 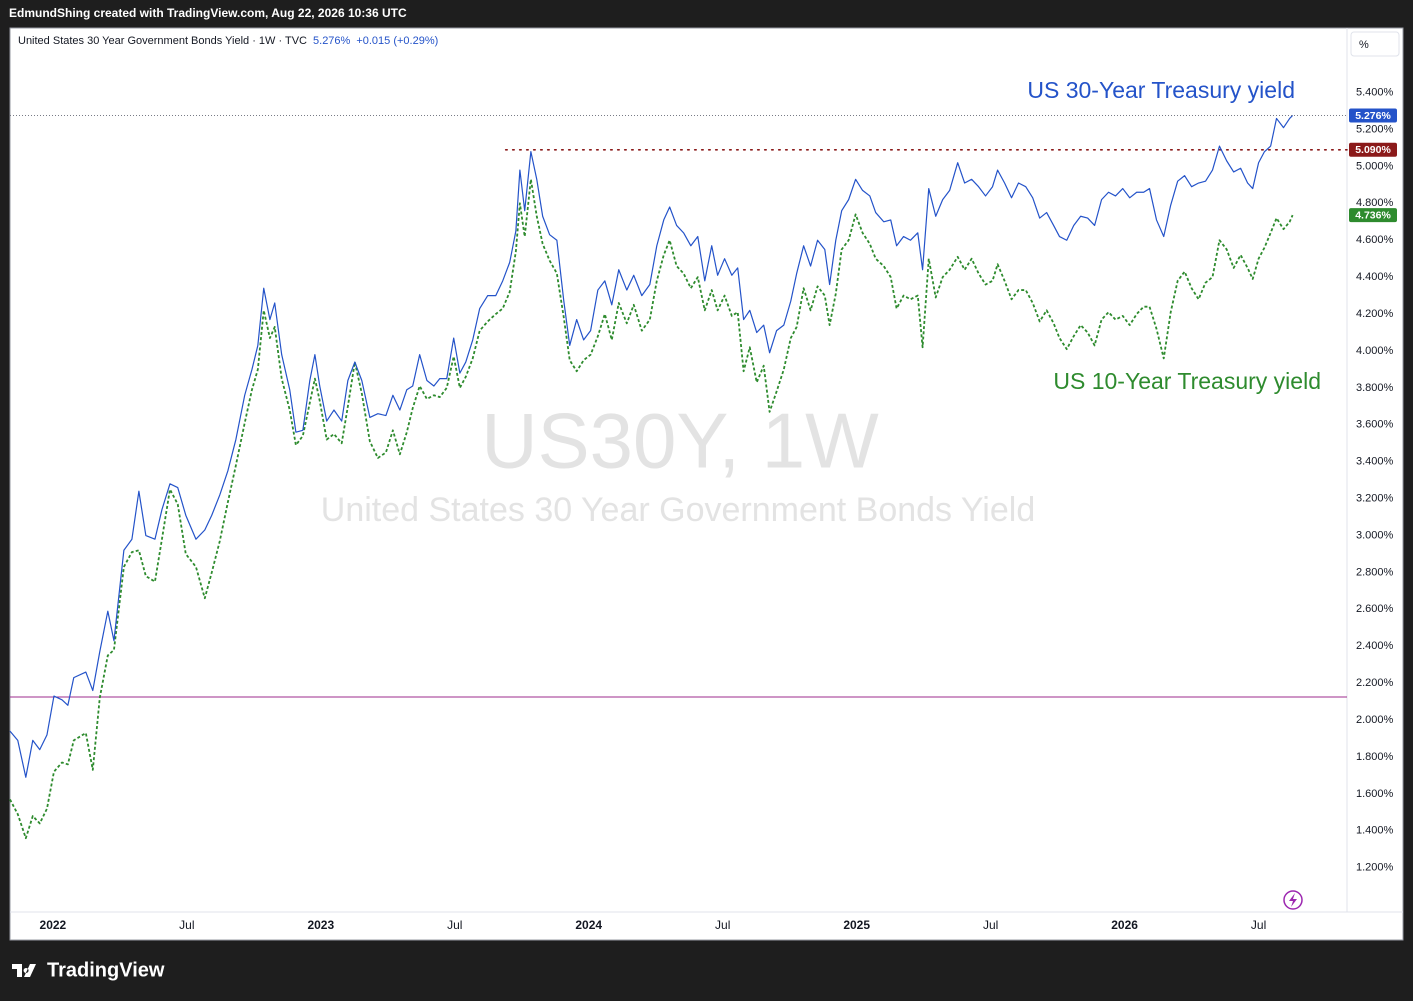 I want to click on unit-button-bg, so click(x=1375, y=44).